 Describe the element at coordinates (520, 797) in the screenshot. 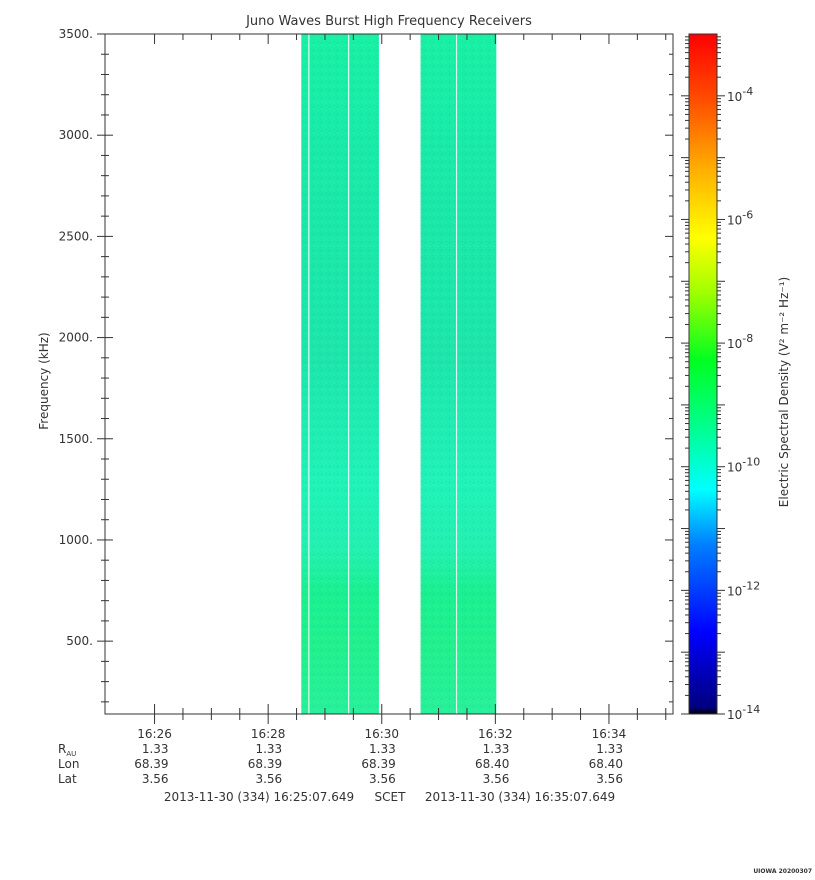

I see `time-range-end: 2013-11-30 (334) 16:35:07.649` at that location.